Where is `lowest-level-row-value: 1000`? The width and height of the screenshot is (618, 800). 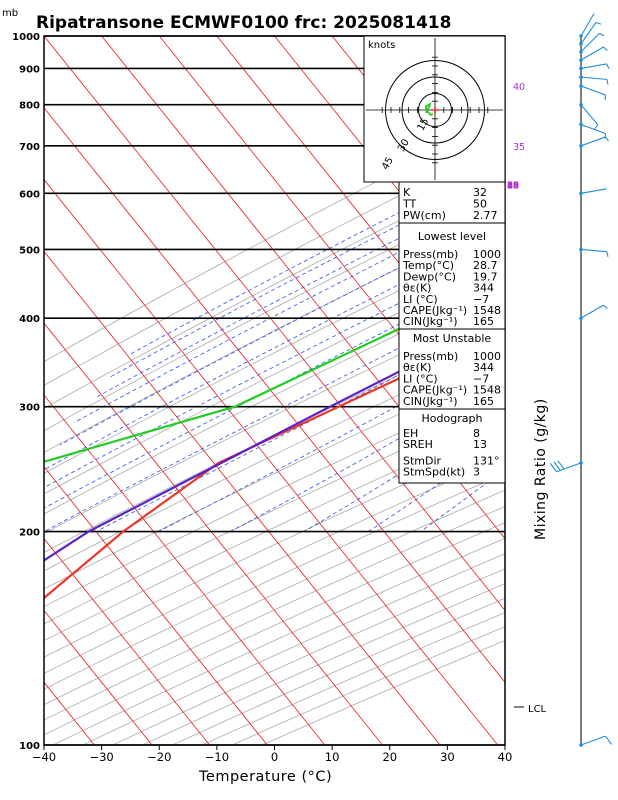
lowest-level-row-value: 1000 is located at coordinates (487, 254).